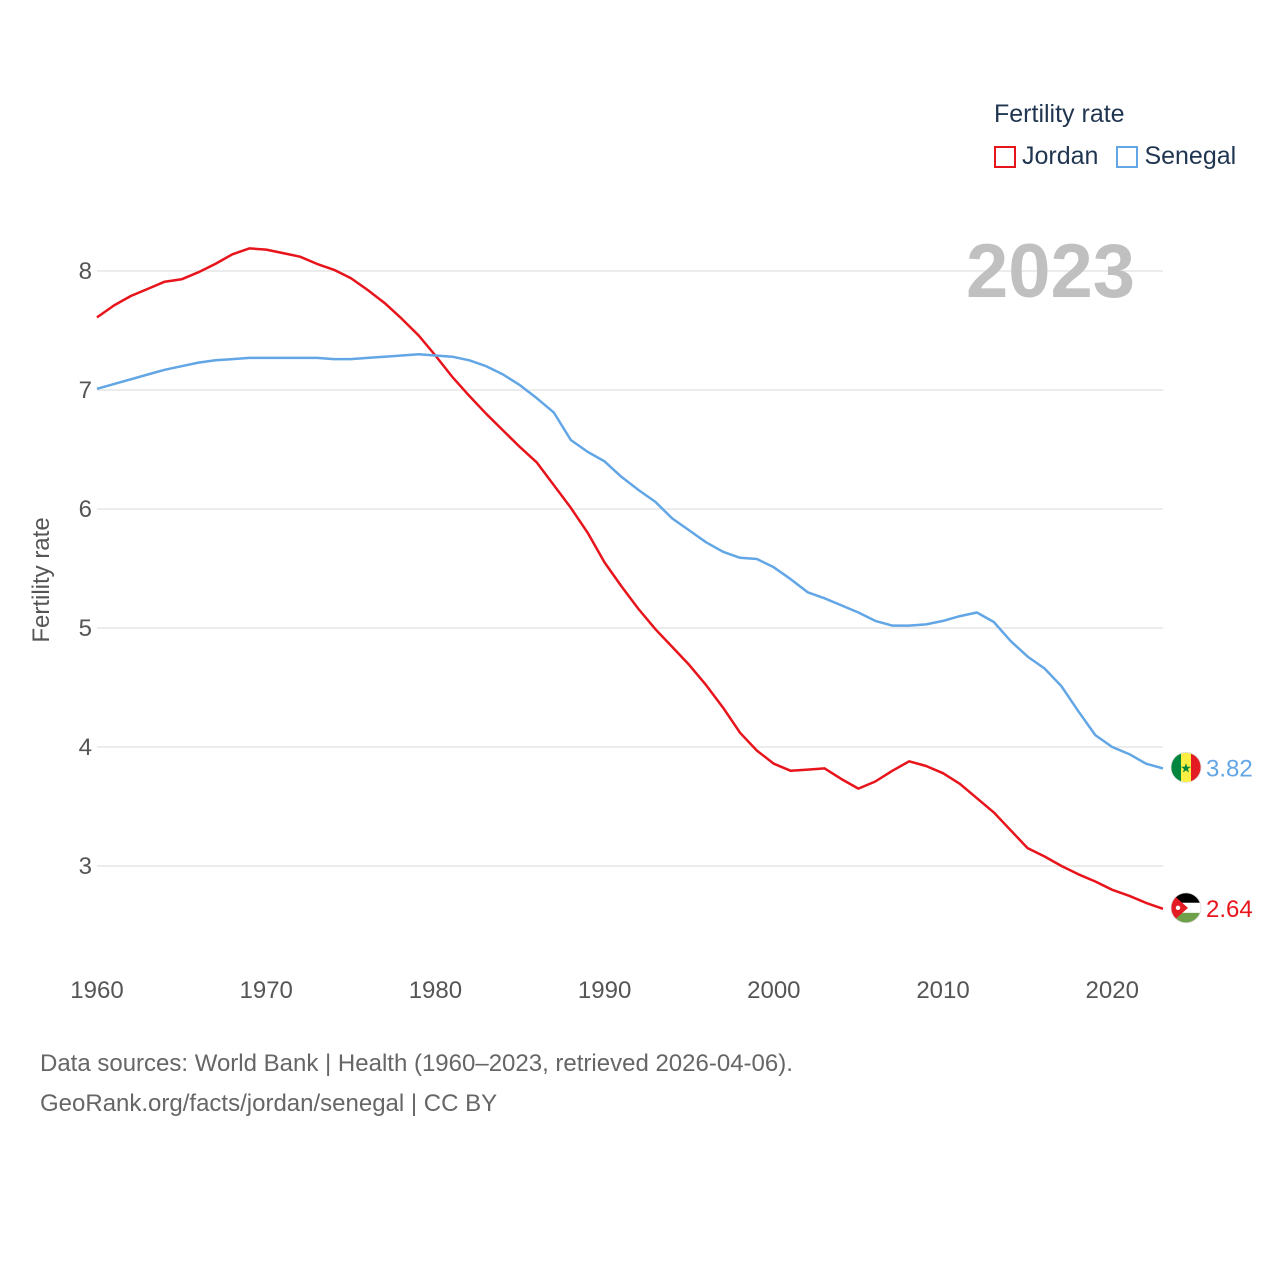  I want to click on x-tick-label-1960: 1960, so click(96, 990).